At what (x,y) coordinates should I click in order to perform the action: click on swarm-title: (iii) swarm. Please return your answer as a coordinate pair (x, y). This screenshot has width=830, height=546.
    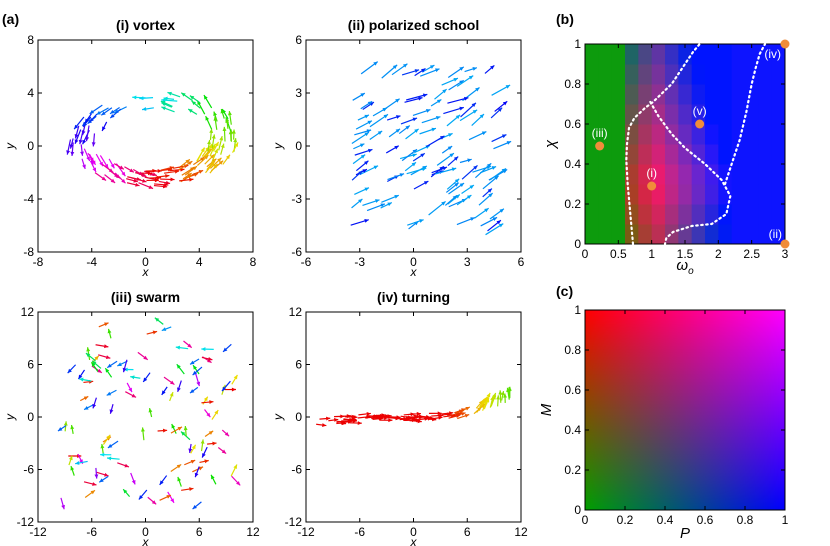
    Looking at the image, I should click on (145, 297).